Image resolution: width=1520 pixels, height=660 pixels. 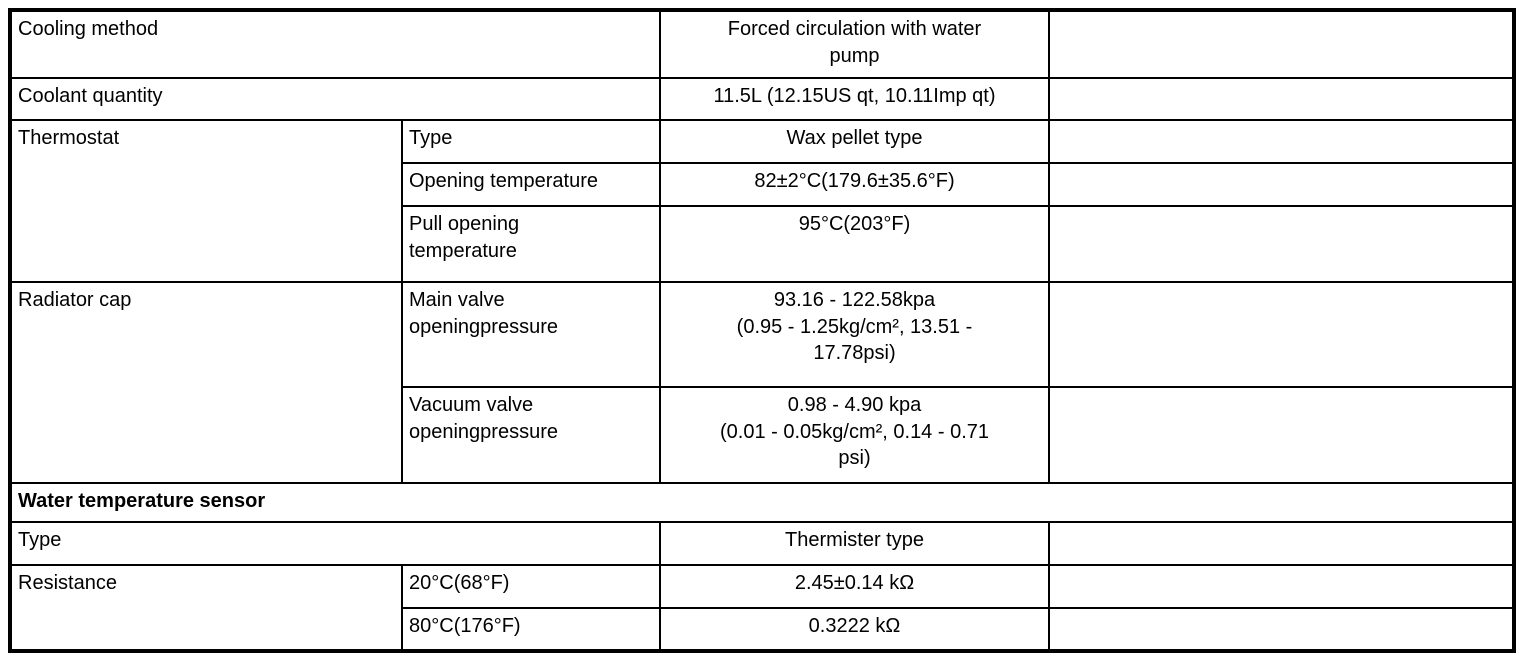 I want to click on cooling-method-label: Cooling method, so click(x=335, y=44).